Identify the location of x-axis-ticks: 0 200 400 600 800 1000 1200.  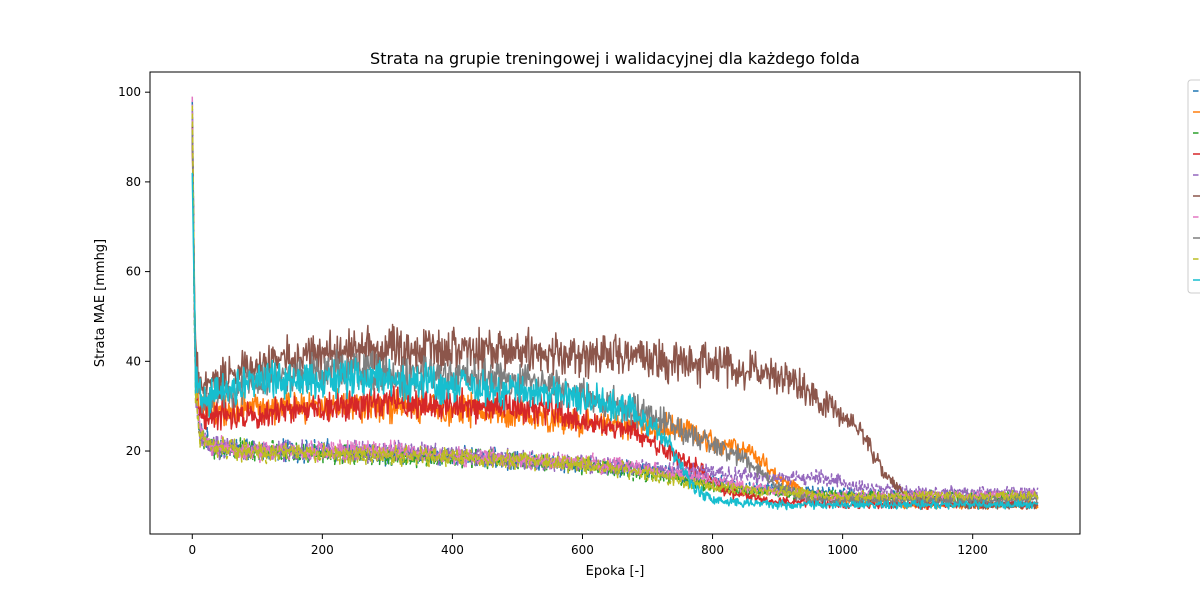
(588, 545).